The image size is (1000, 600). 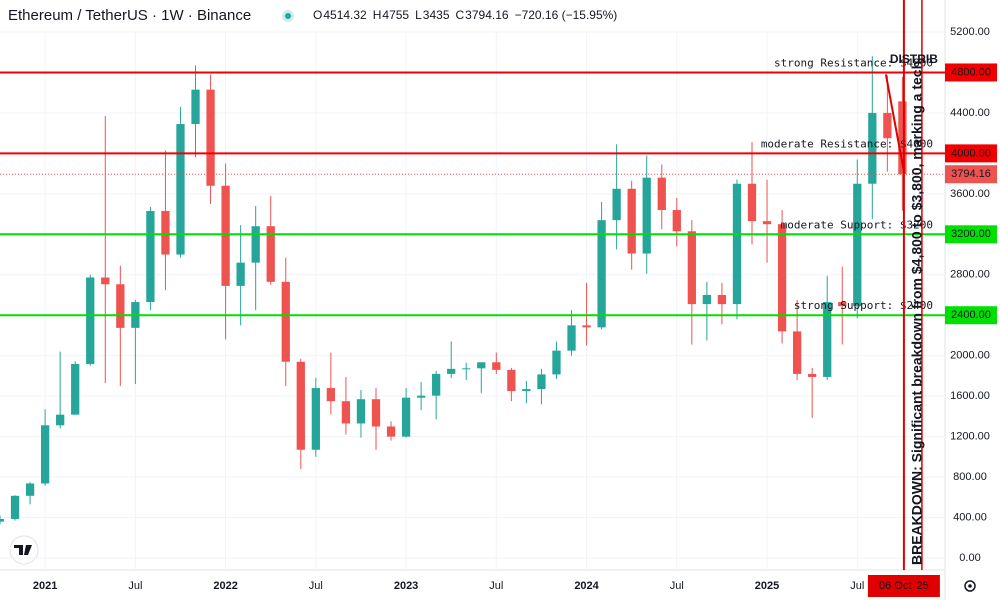 What do you see at coordinates (970, 477) in the screenshot?
I see `y-tick-label: 800.00` at bounding box center [970, 477].